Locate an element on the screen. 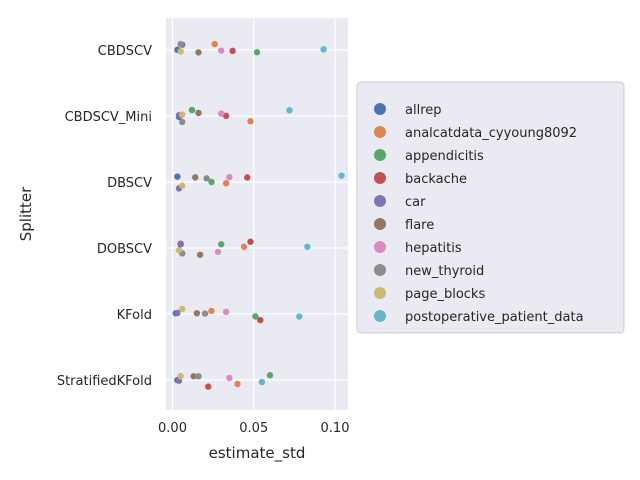 This screenshot has width=640, height=480. legend-label: page_blocks is located at coordinates (445, 294).